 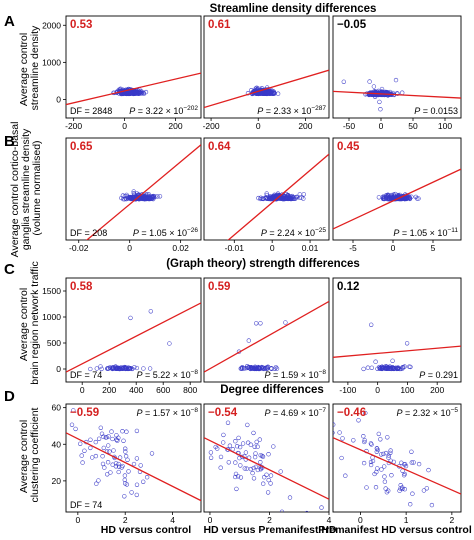 What do you see at coordinates (445, 126) in the screenshot?
I see `x-tick-label: 100` at bounding box center [445, 126].